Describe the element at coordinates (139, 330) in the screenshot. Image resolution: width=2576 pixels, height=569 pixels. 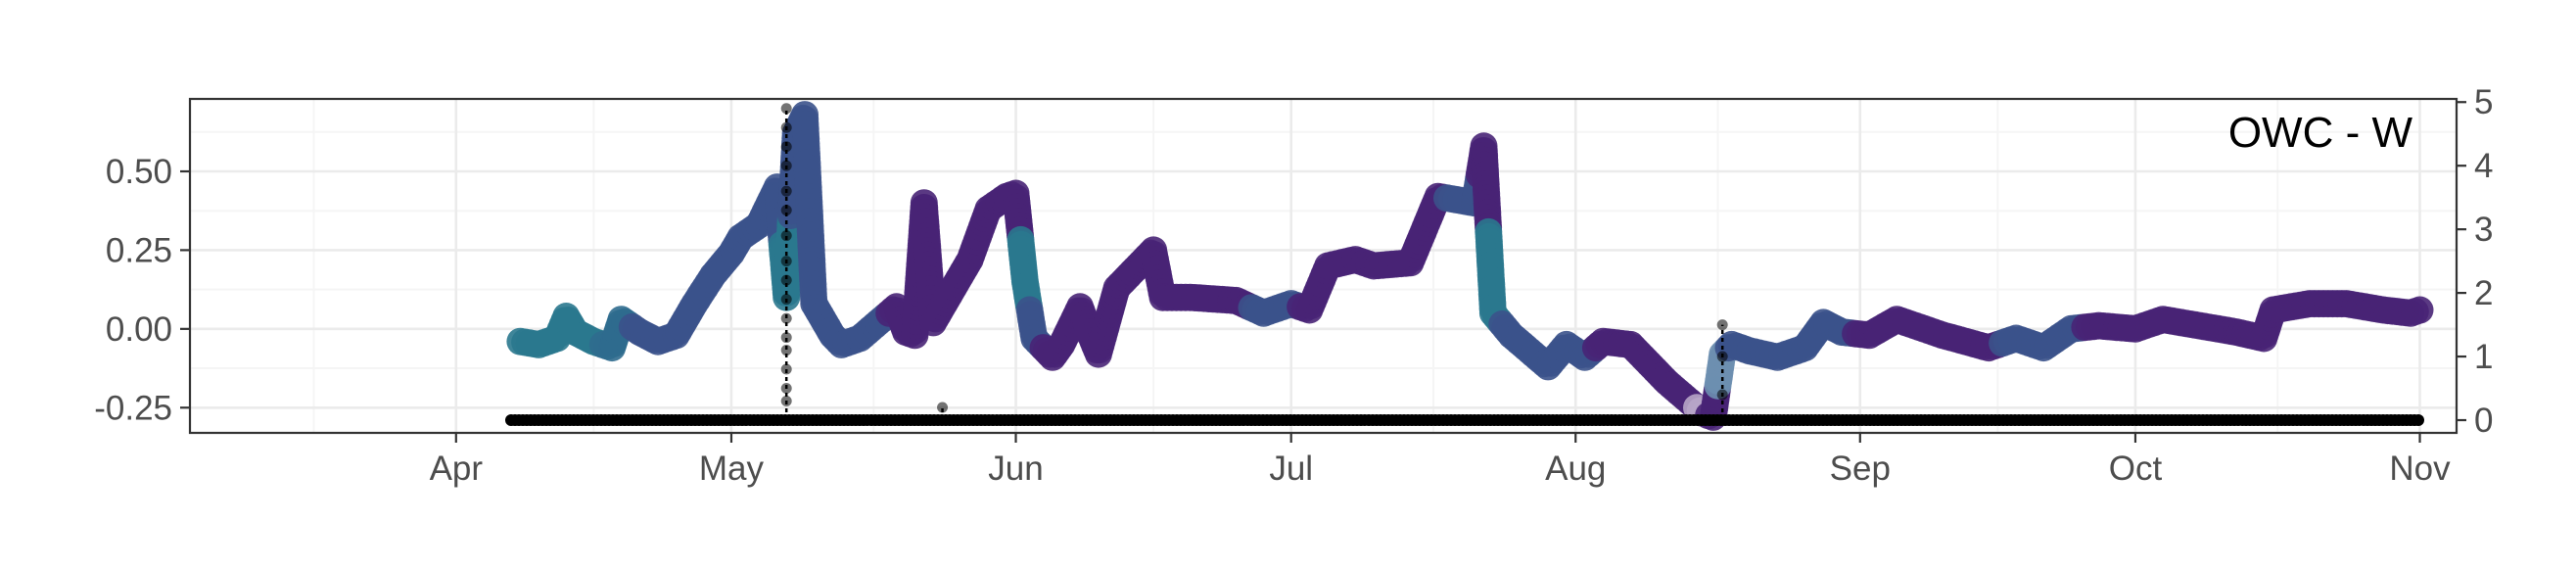
I see `y-tick-label: 0.00` at that location.